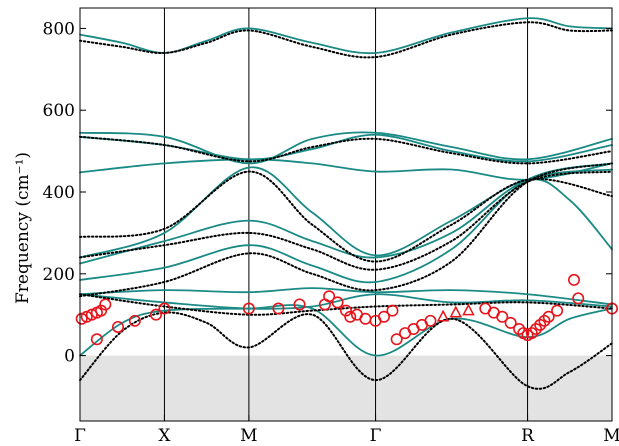 Image resolution: width=619 pixels, height=446 pixels. What do you see at coordinates (164, 436) in the screenshot?
I see `x-tick-label: X` at bounding box center [164, 436].